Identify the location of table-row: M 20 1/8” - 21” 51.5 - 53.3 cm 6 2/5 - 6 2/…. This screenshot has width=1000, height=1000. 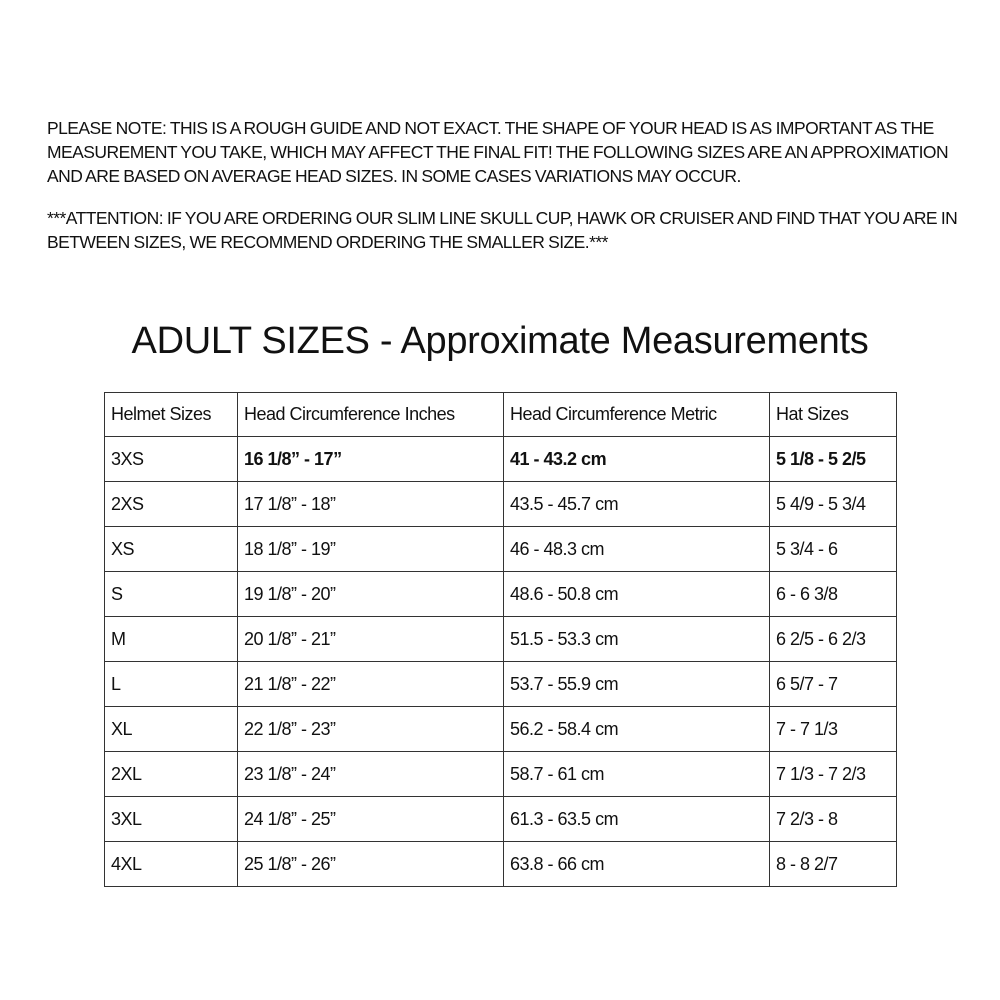
(500, 639).